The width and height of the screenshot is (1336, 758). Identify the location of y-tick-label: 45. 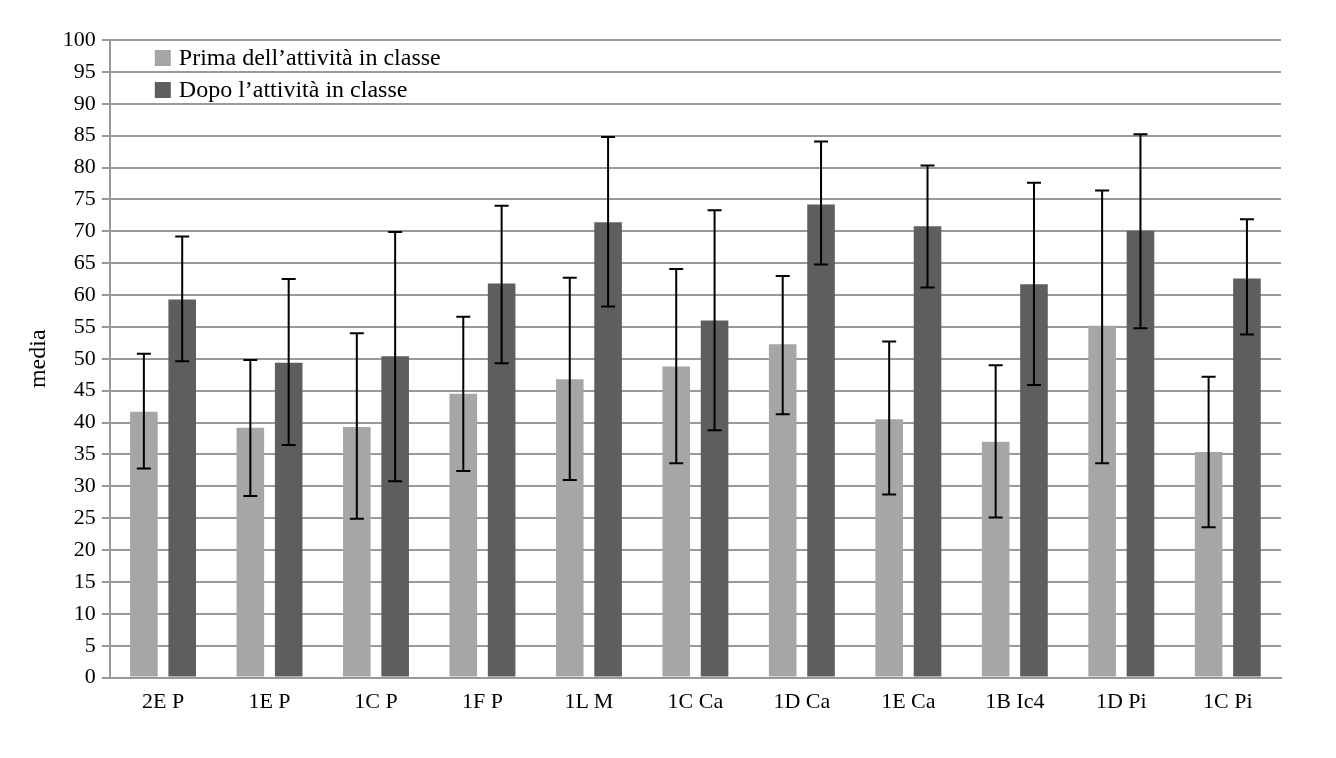
(84, 389).